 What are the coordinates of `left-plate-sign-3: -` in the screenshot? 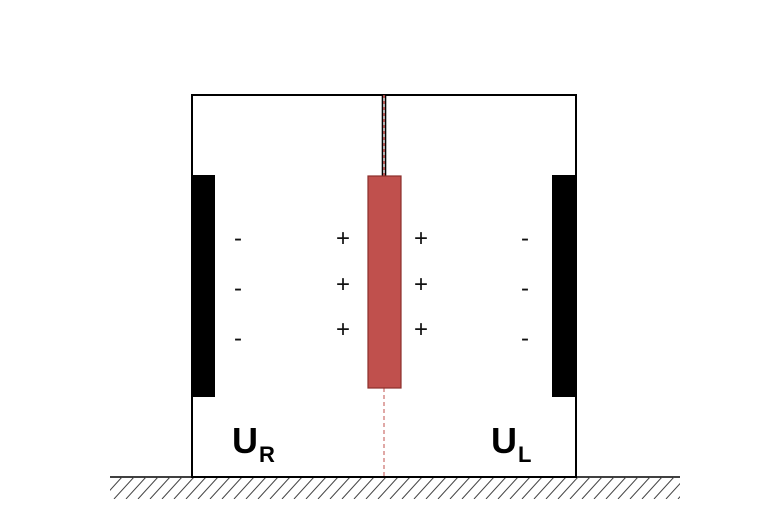 It's located at (238, 338).